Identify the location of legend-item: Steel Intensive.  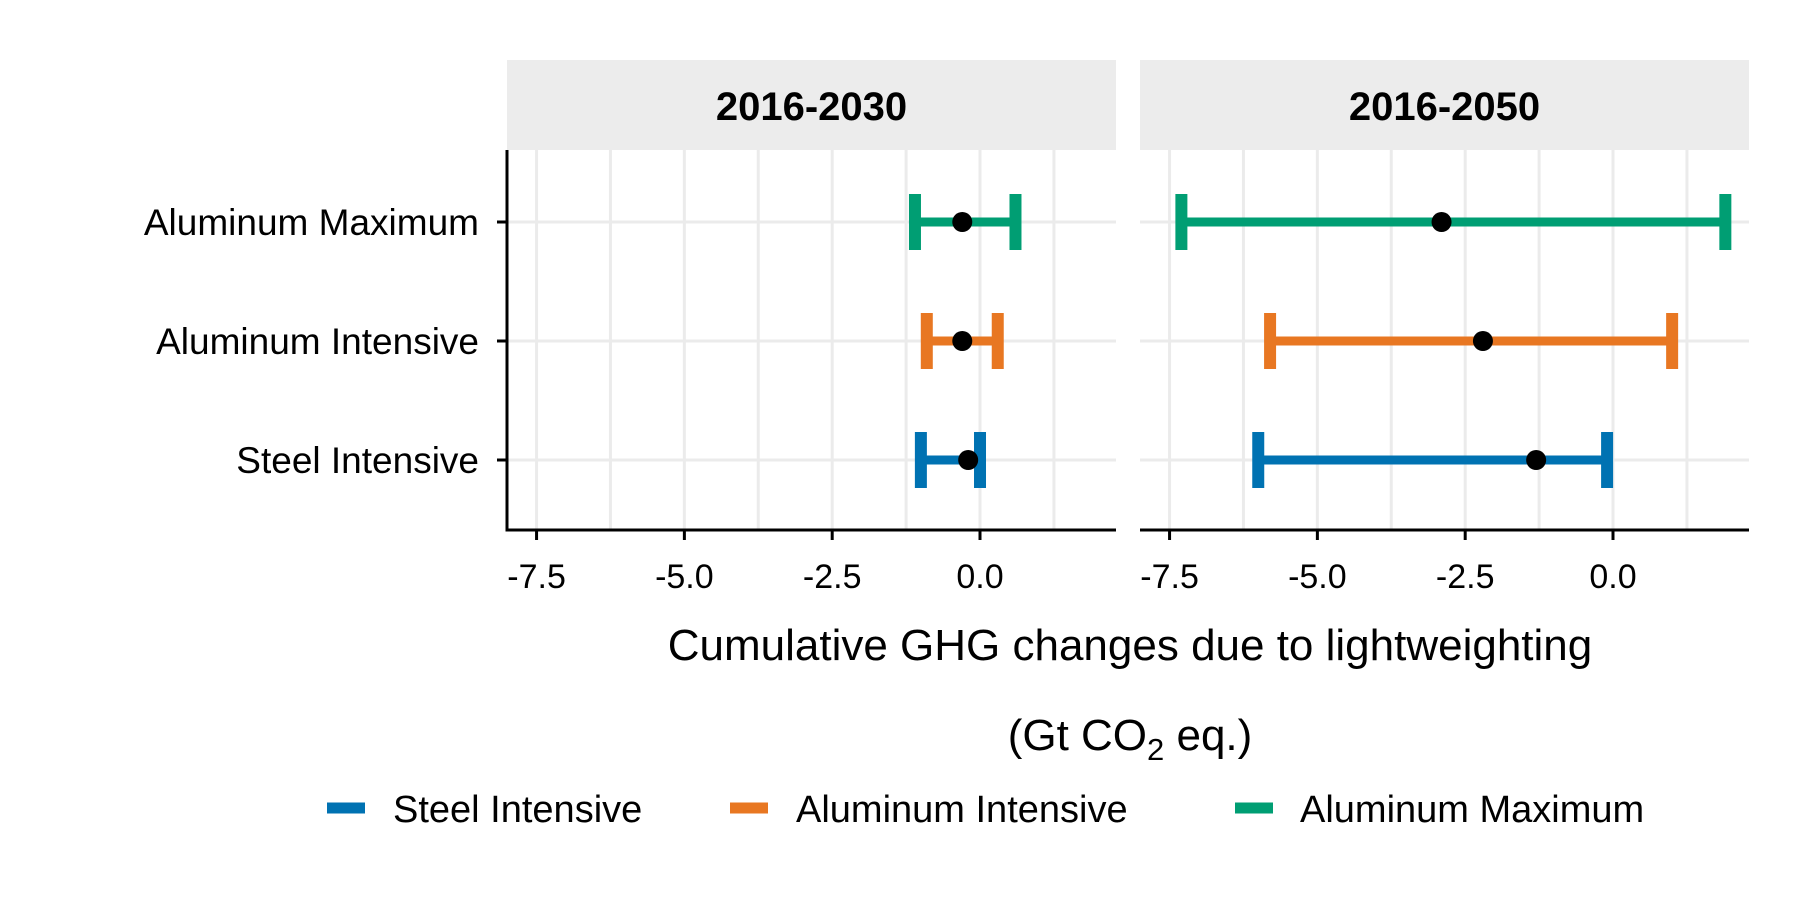
(484, 810).